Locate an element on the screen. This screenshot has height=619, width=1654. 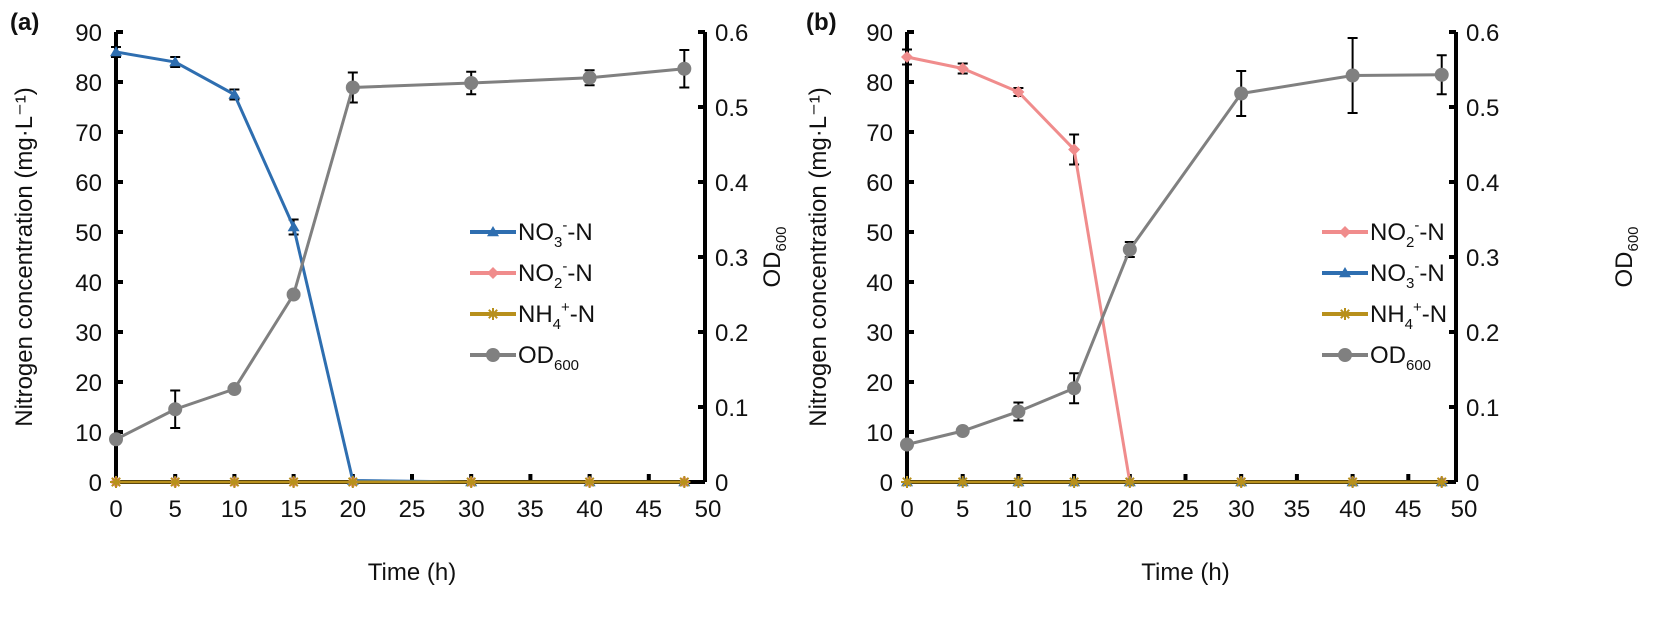
y-tick-label: 10 is located at coordinates (88, 433).